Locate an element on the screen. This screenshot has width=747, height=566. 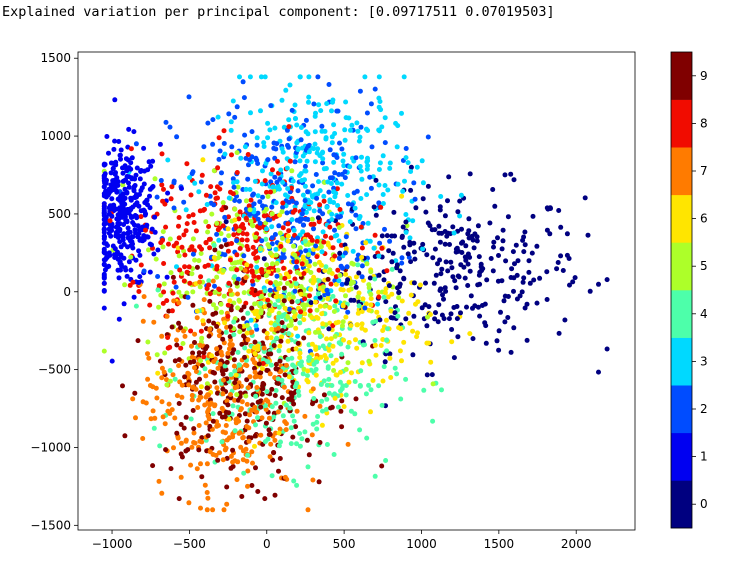
colorbar-tick-label: 8 is located at coordinates (704, 123).